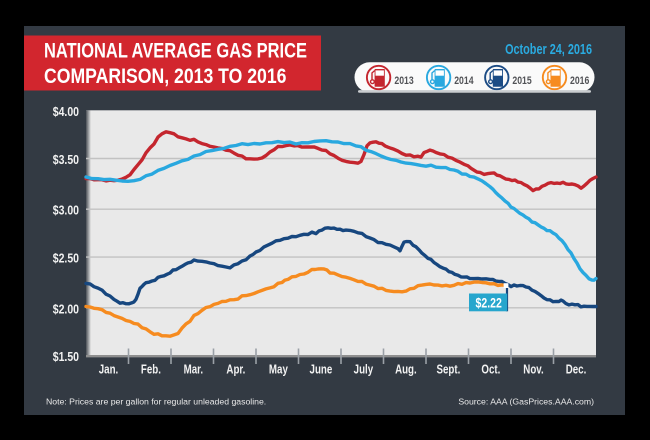 This screenshot has width=650, height=440. I want to click on svg-text: 2016, so click(580, 81).